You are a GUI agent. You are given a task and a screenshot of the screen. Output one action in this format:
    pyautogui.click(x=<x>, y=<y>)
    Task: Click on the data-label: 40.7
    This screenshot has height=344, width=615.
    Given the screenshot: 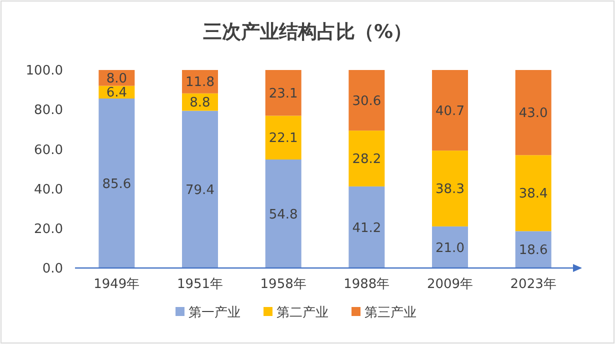 What is the action you would take?
    pyautogui.click(x=450, y=111)
    